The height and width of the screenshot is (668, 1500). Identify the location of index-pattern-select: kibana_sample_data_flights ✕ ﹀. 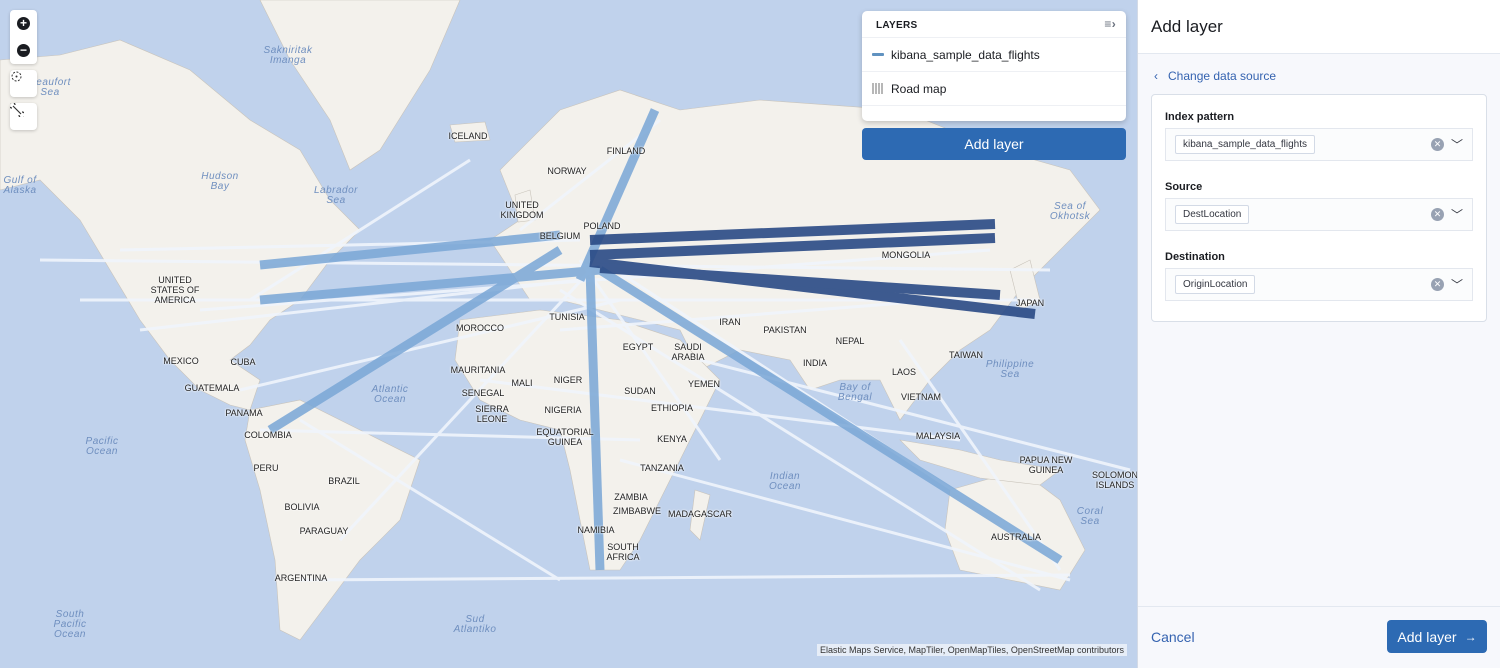
(1319, 144).